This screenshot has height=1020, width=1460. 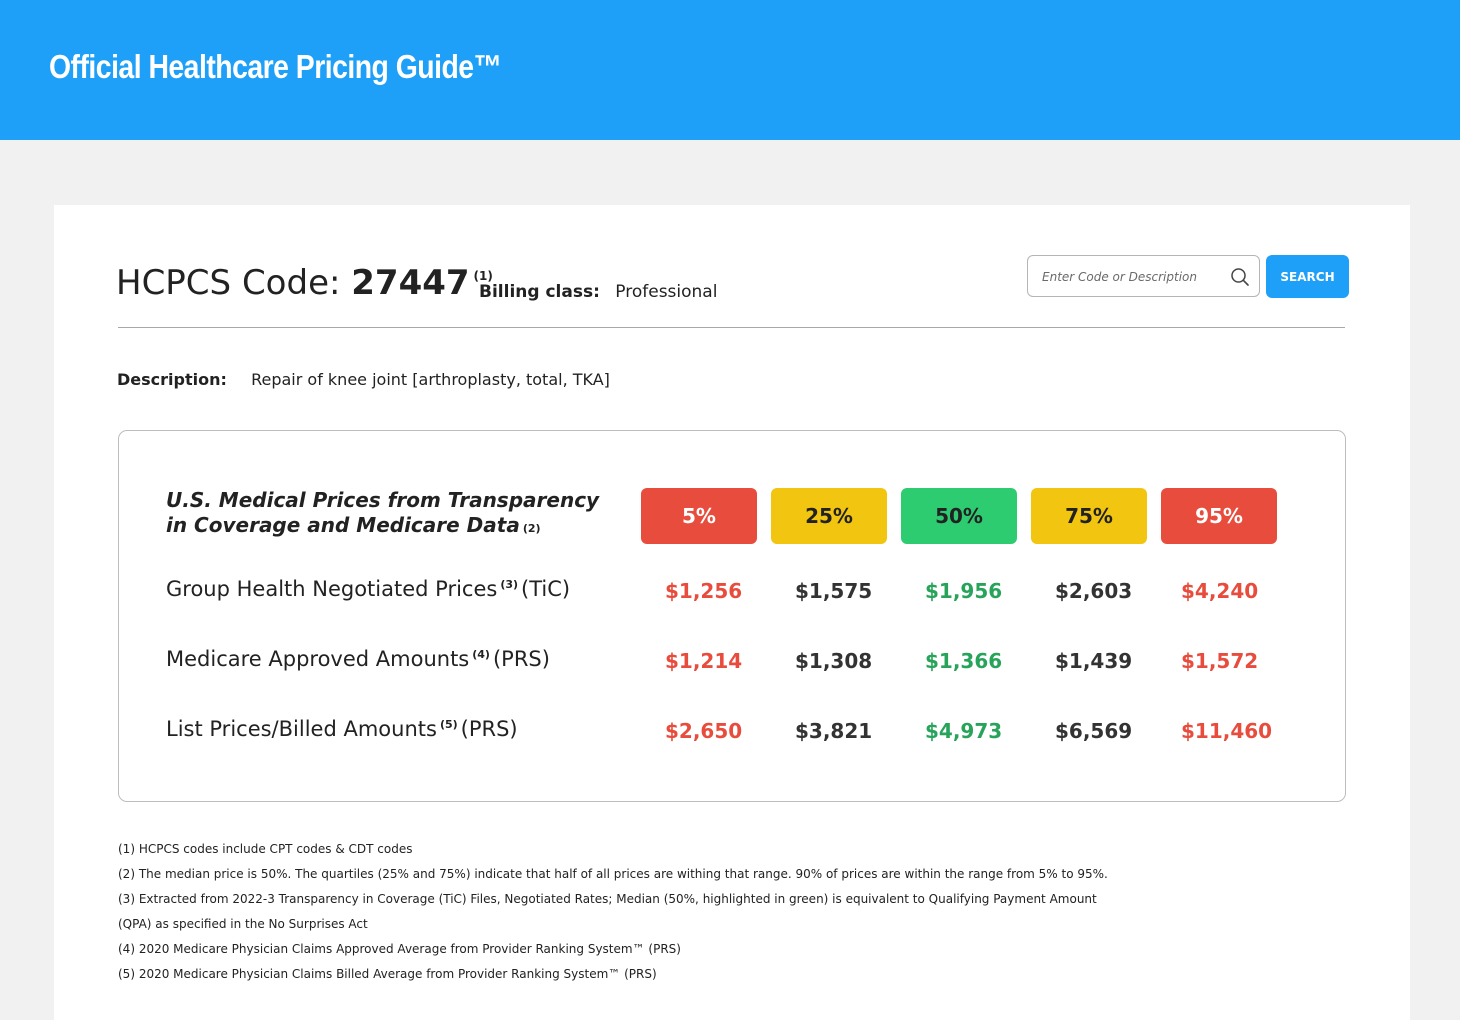 I want to click on description-label: Description:, so click(x=172, y=379).